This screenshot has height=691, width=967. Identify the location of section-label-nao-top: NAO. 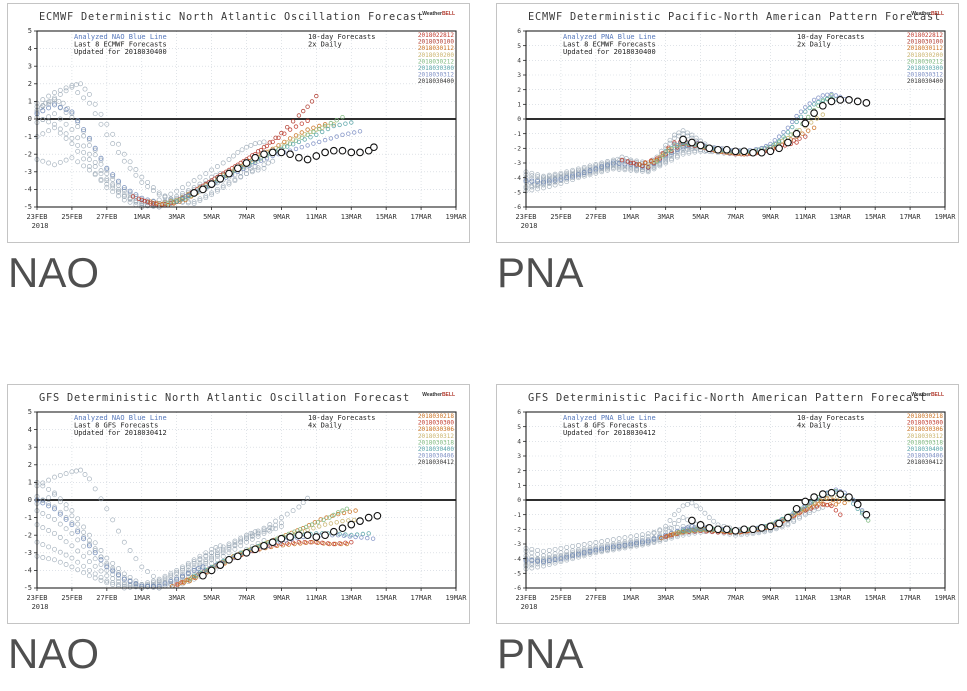
(54, 272).